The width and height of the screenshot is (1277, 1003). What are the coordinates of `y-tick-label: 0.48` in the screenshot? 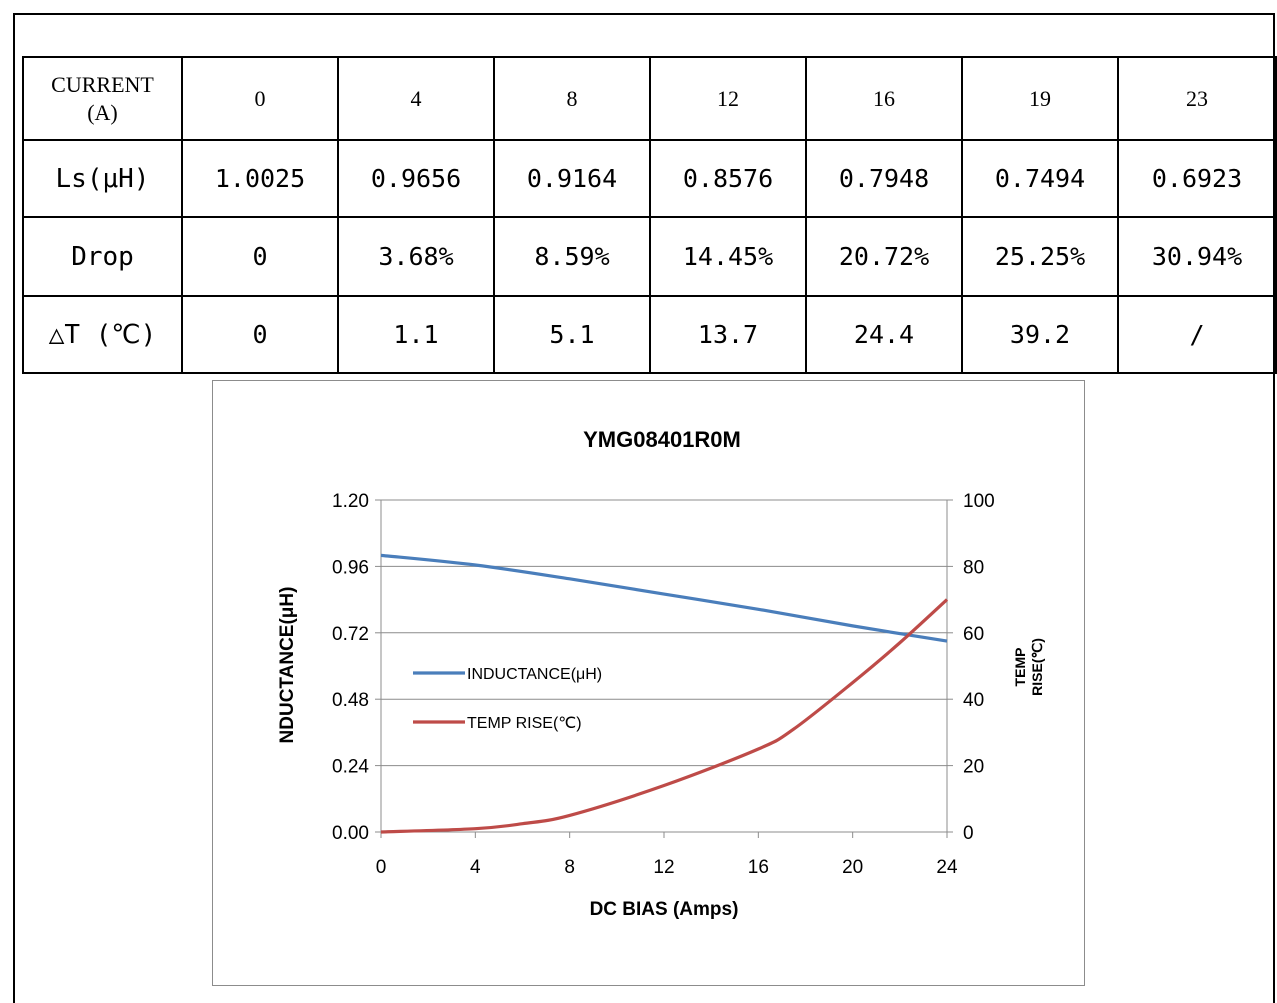 It's located at (350, 700).